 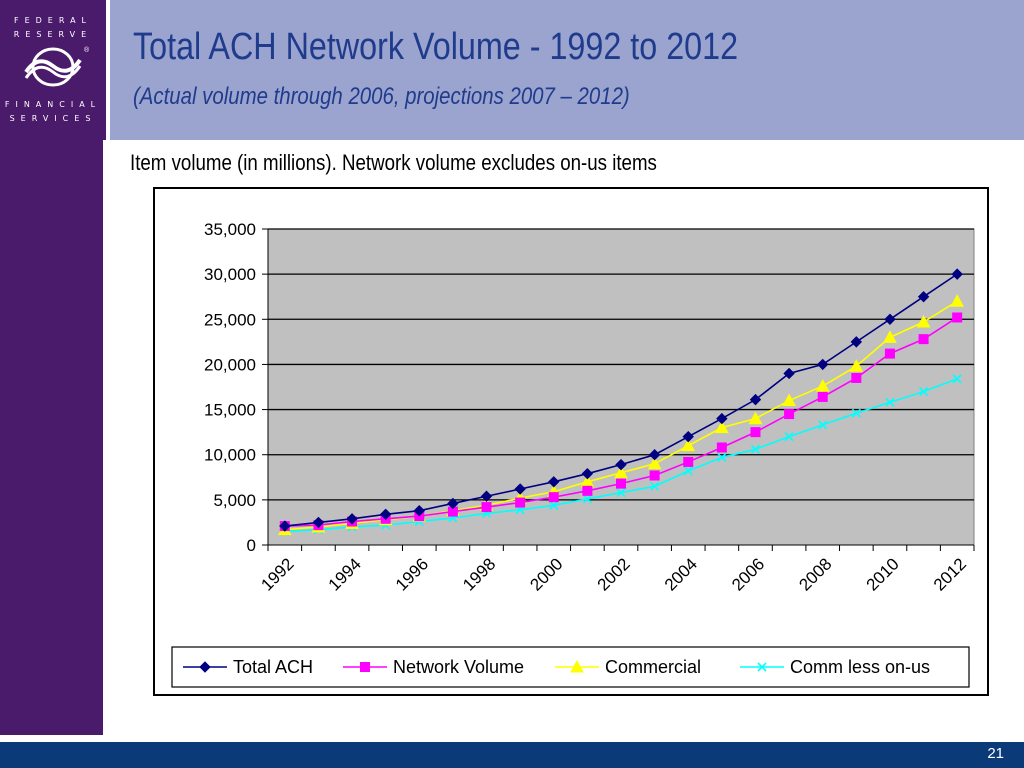 I want to click on x-tick-label: 2004, so click(x=681, y=574).